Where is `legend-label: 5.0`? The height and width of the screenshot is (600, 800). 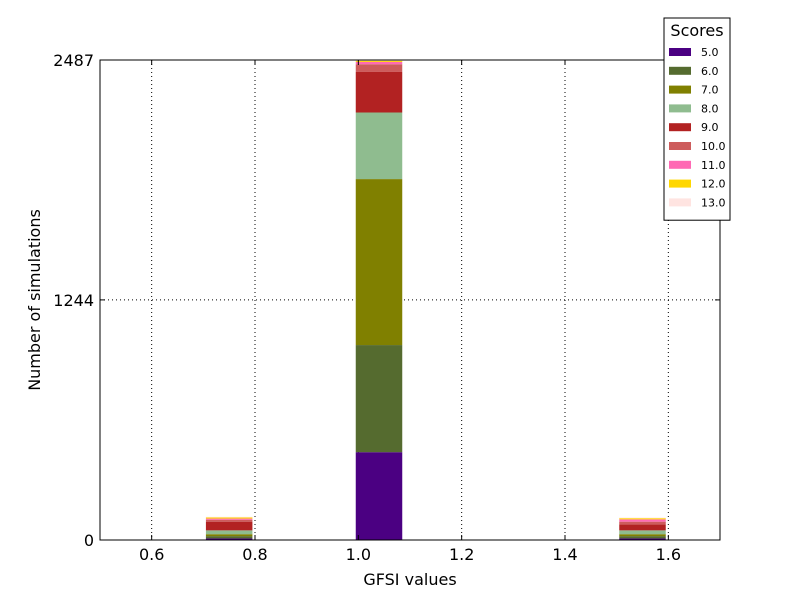
legend-label: 5.0 is located at coordinates (710, 52).